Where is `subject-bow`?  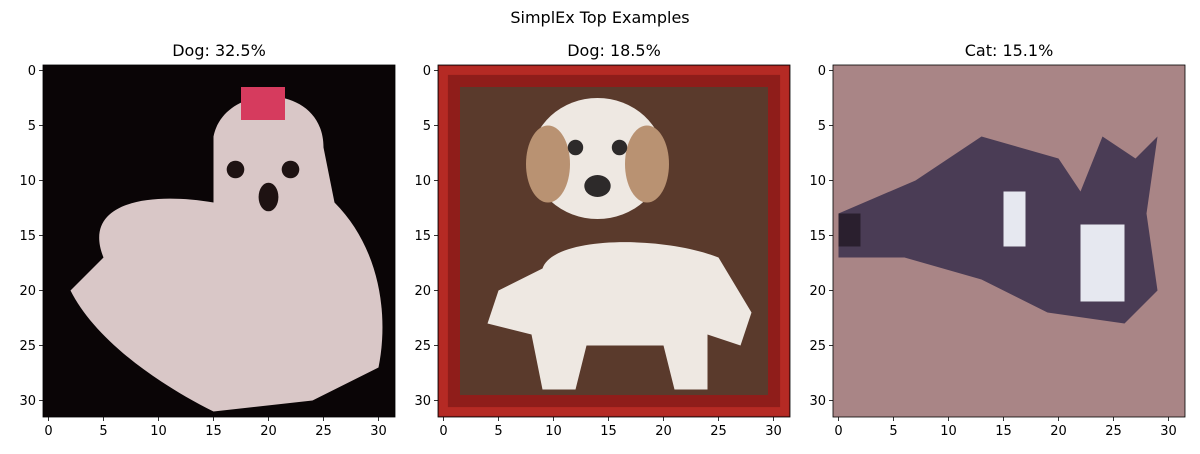 subject-bow is located at coordinates (263, 103).